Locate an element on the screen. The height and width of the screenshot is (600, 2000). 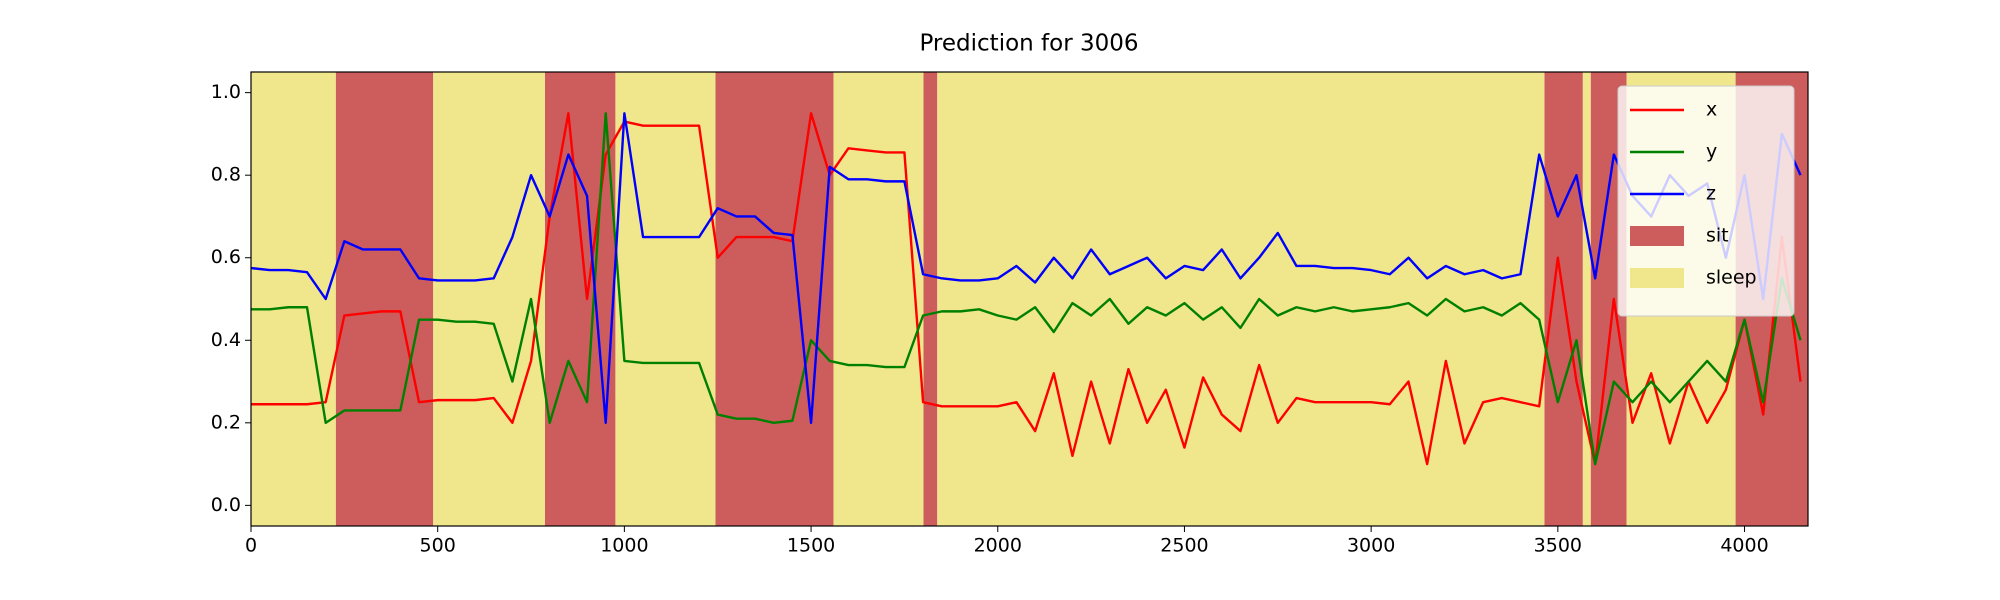
legend-label: sleep is located at coordinates (1731, 278).